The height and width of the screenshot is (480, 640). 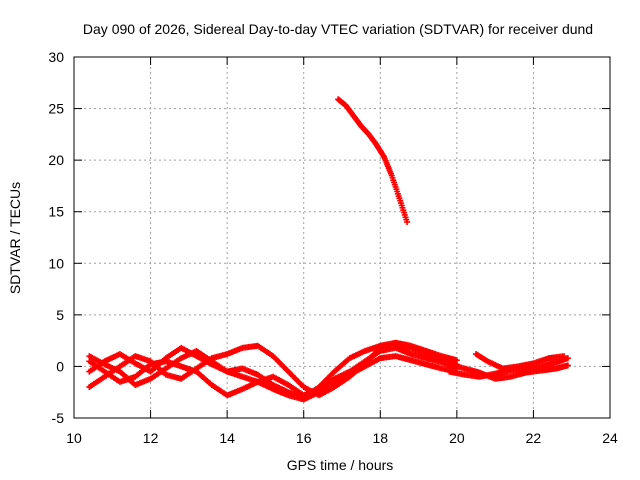 I want to click on x-tick-label: 12, so click(x=151, y=438).